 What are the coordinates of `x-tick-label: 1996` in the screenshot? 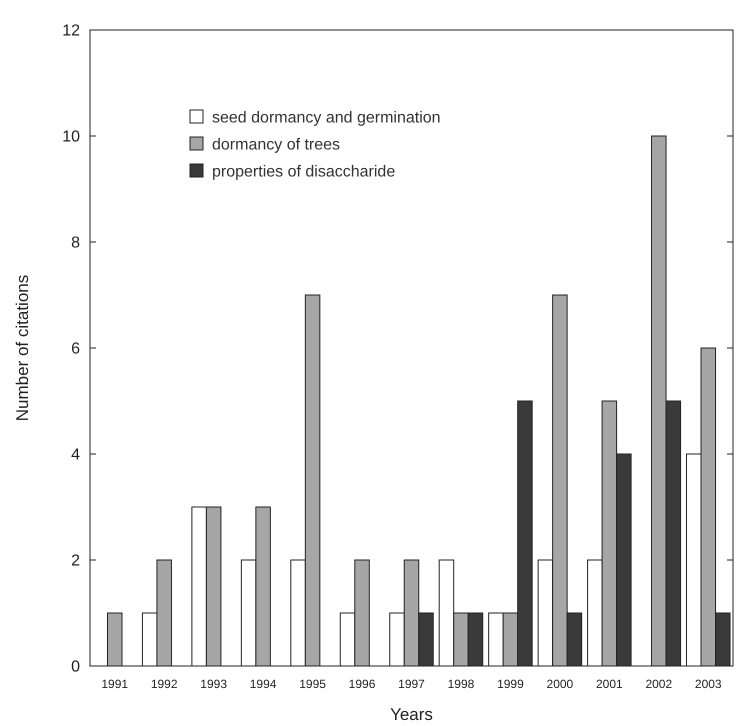 It's located at (362, 684).